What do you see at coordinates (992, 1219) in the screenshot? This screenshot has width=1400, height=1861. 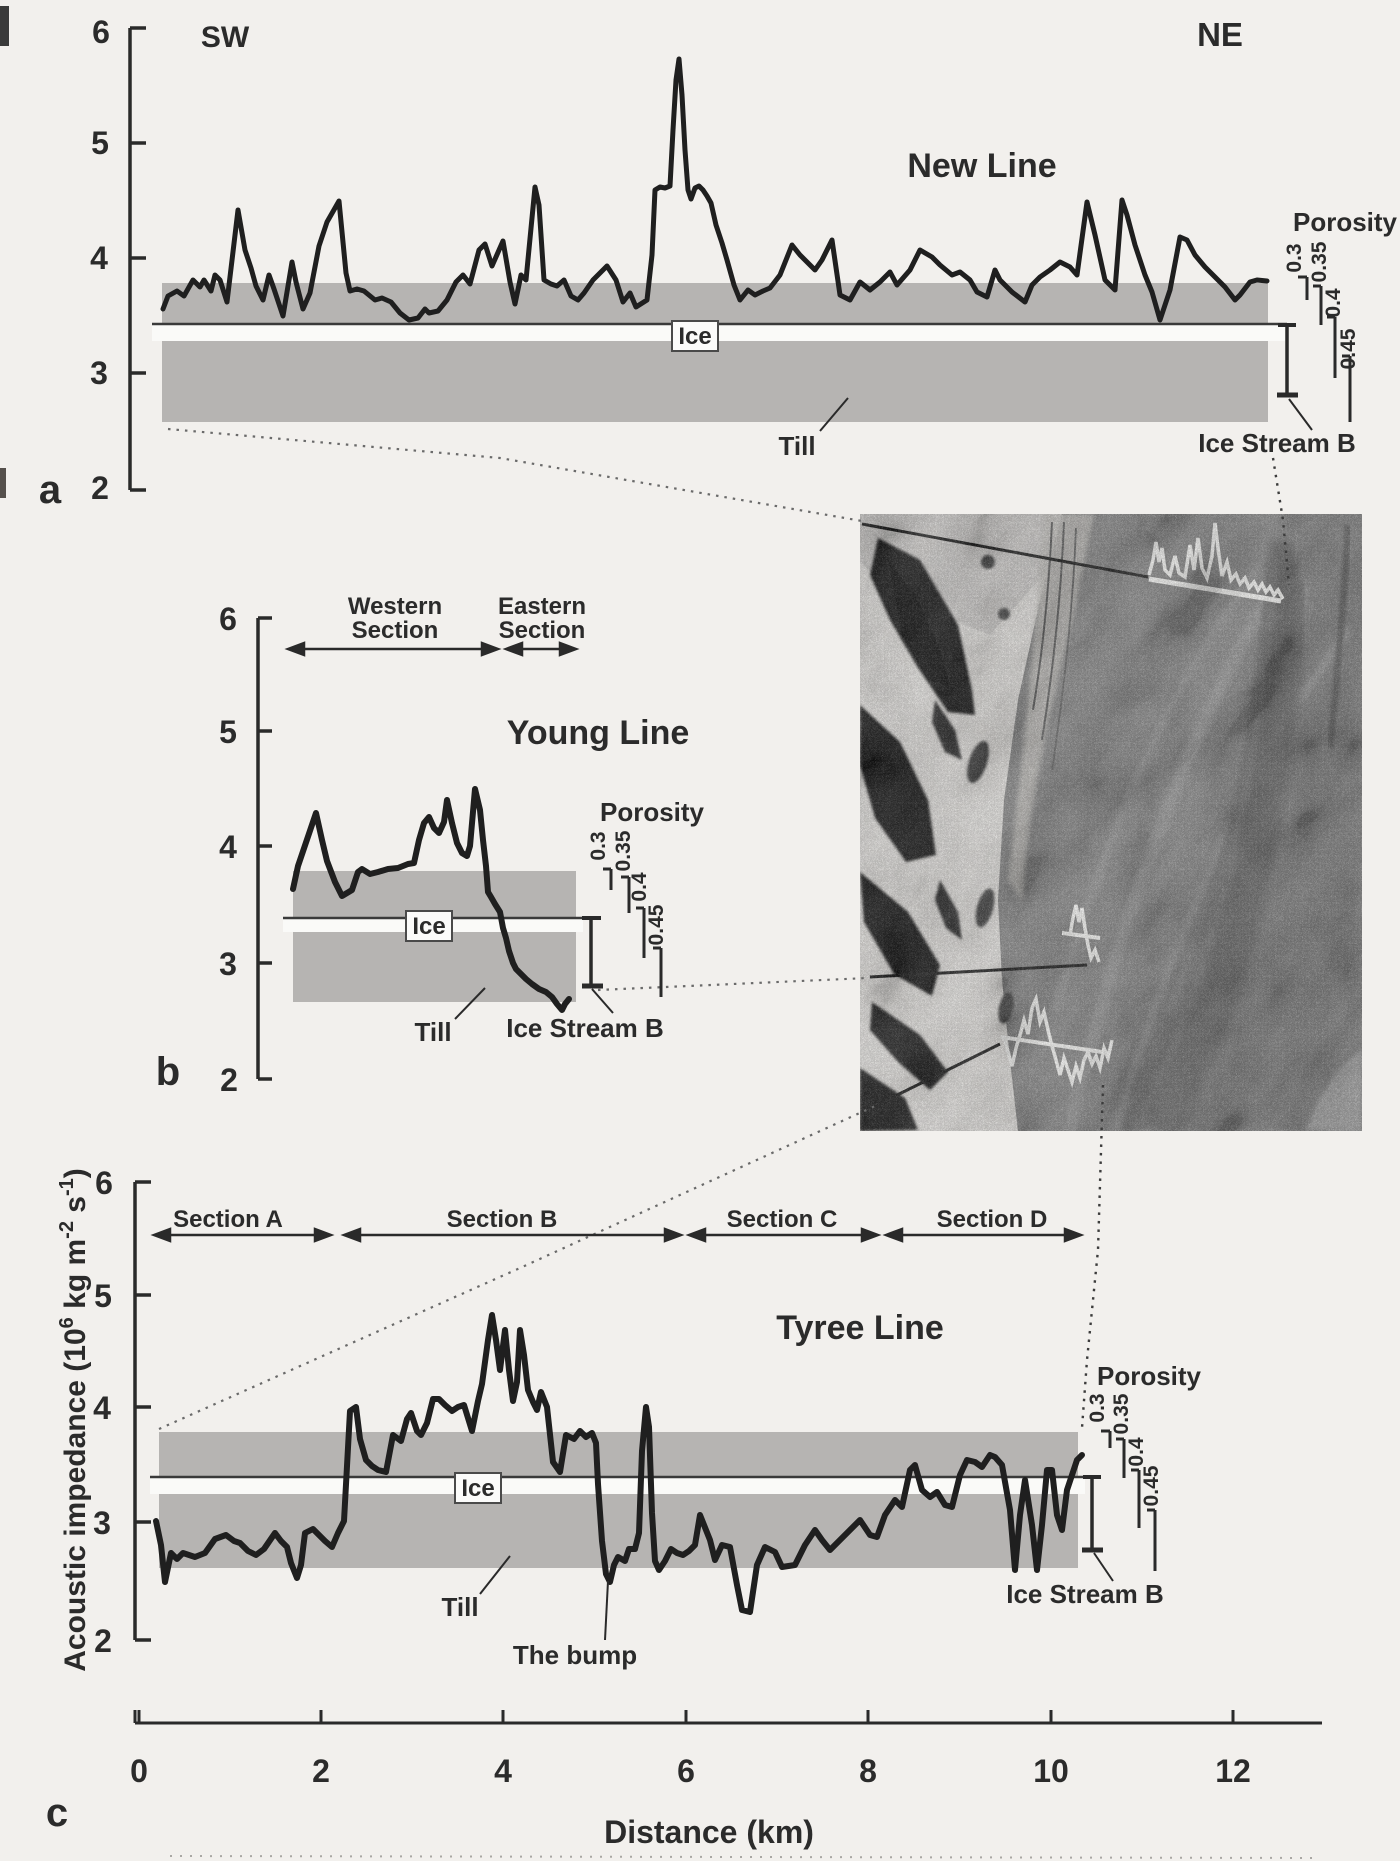 I see `svg-text: Section D` at bounding box center [992, 1219].